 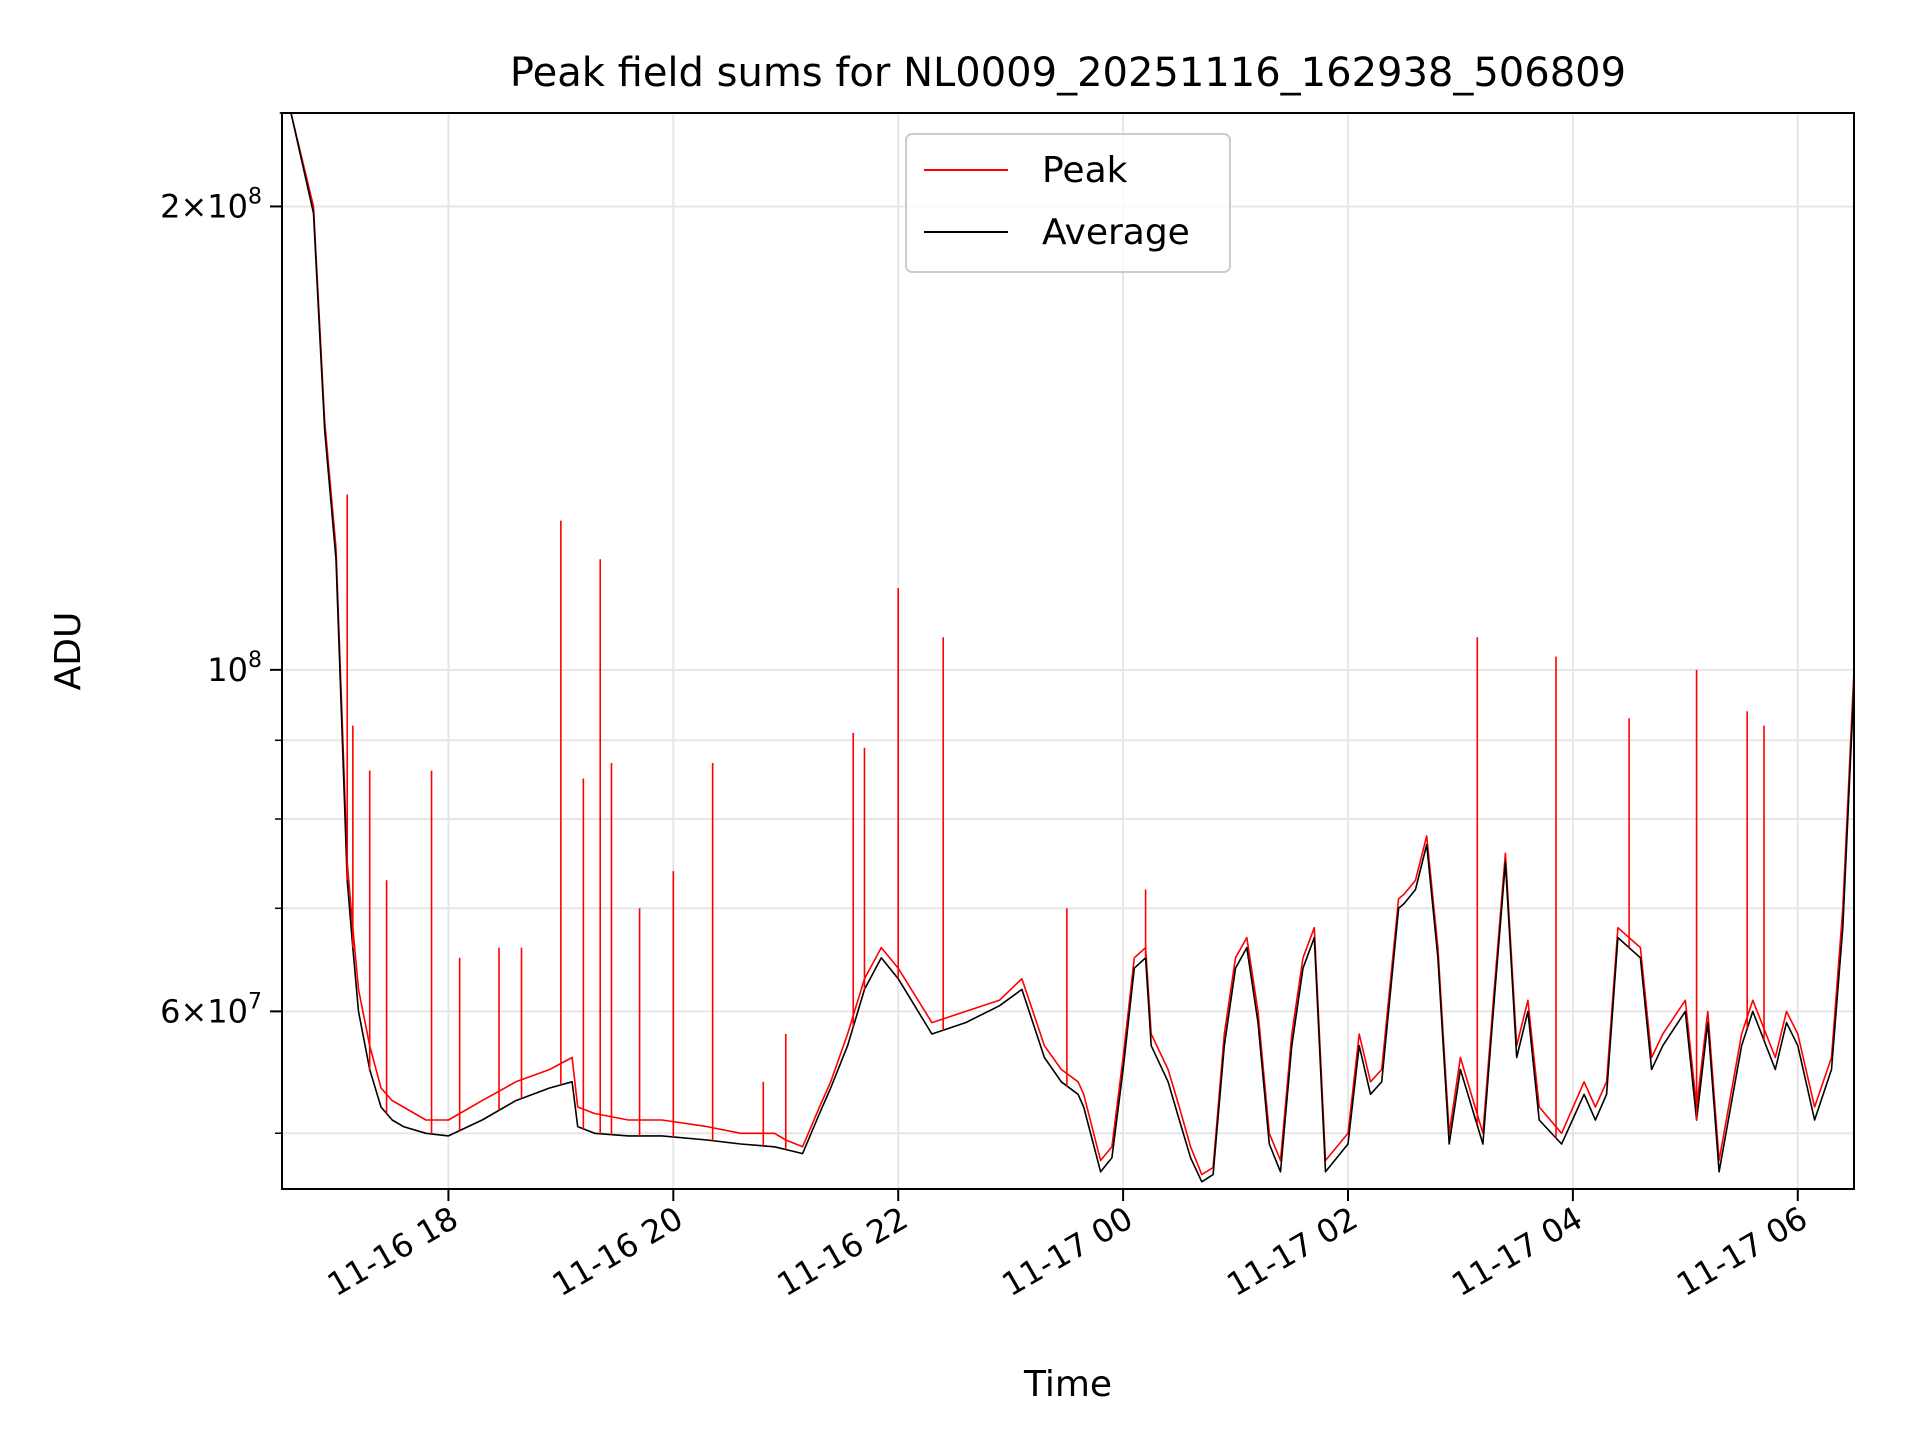 What do you see at coordinates (1116, 232) in the screenshot?
I see `legend-label-average: Average` at bounding box center [1116, 232].